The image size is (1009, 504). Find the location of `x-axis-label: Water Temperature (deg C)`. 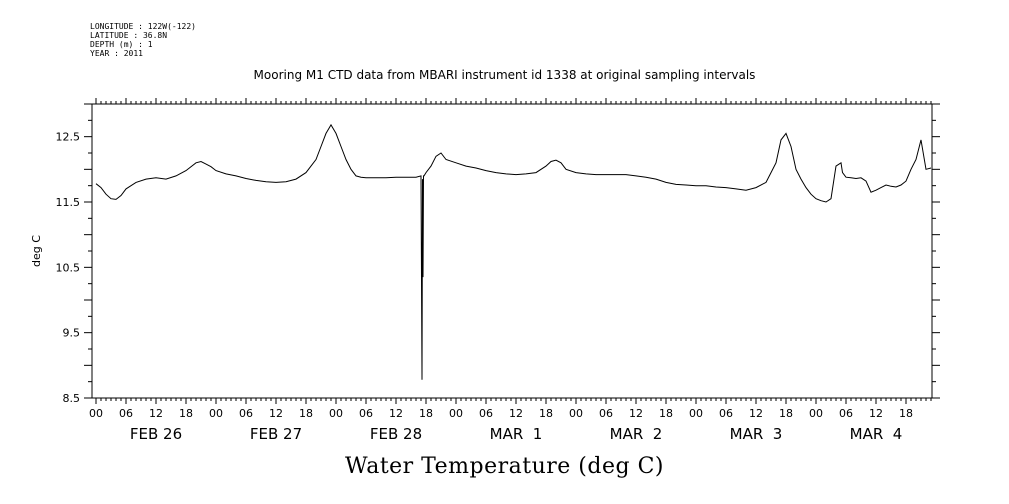

x-axis-label: Water Temperature (deg C) is located at coordinates (504, 466).